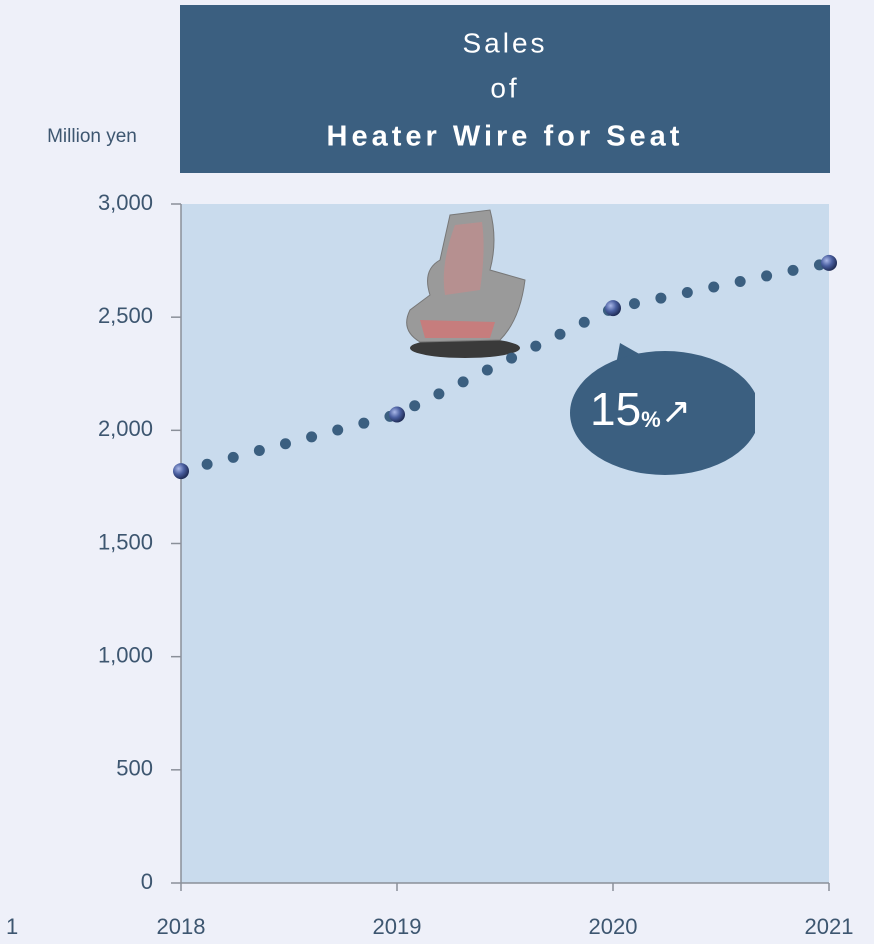  What do you see at coordinates (12, 926) in the screenshot?
I see `edge-label: 1` at bounding box center [12, 926].